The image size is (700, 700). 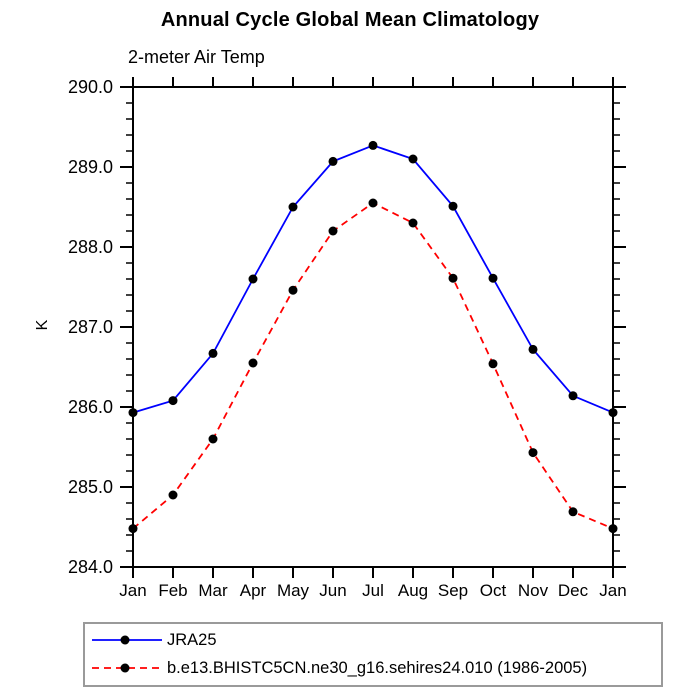 I want to click on chart-subtitle: 2-meter Air Temp, so click(x=196, y=57).